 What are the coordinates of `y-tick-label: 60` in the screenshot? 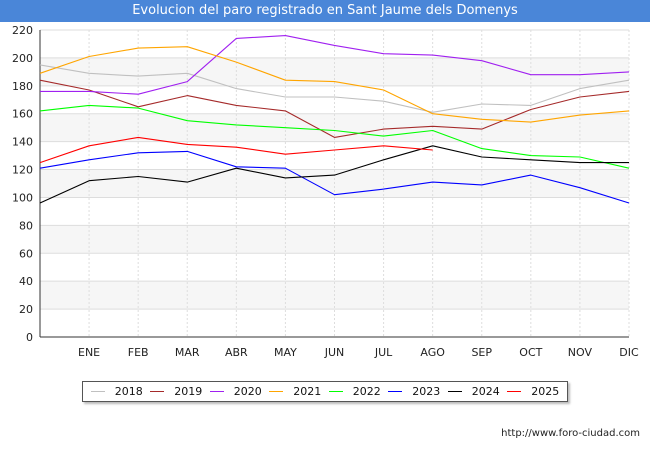 It's located at (26, 253).